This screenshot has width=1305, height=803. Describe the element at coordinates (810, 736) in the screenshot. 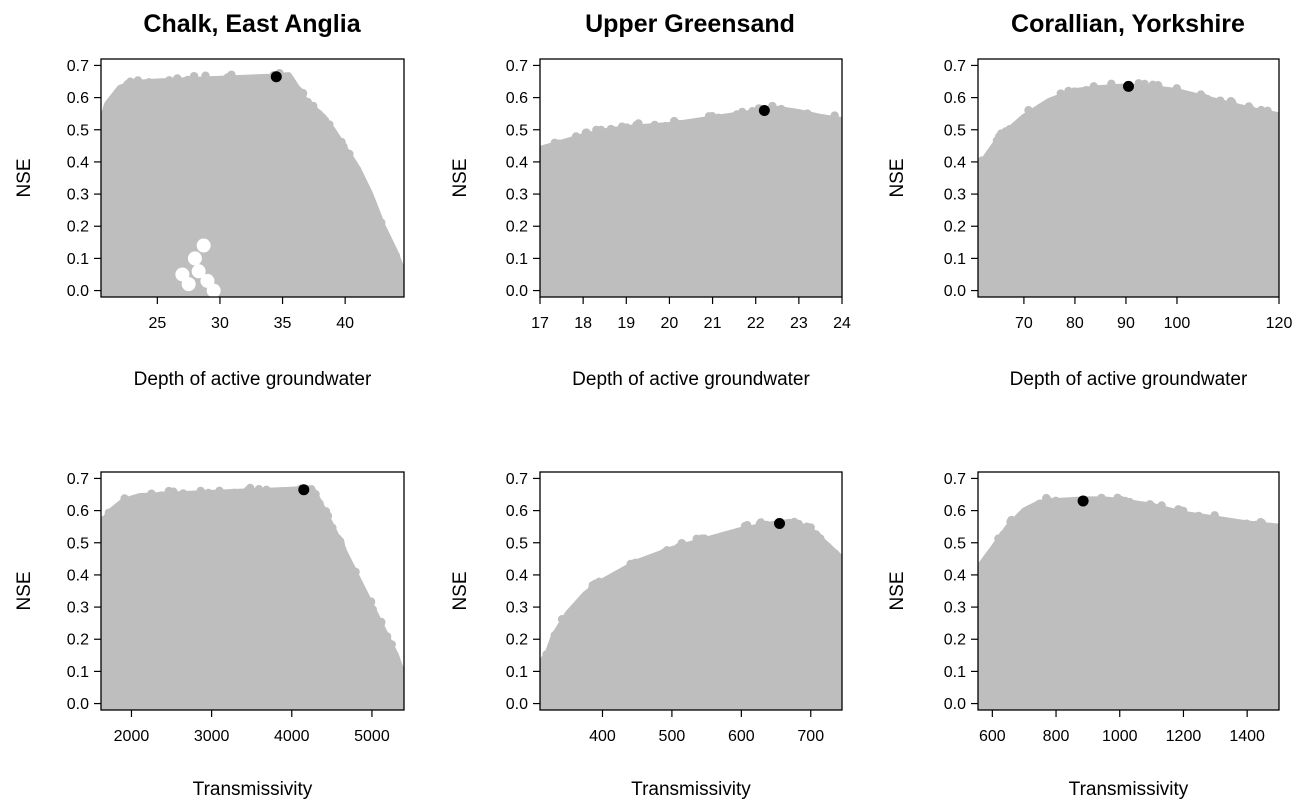

I see `x-tick-label: 700` at that location.